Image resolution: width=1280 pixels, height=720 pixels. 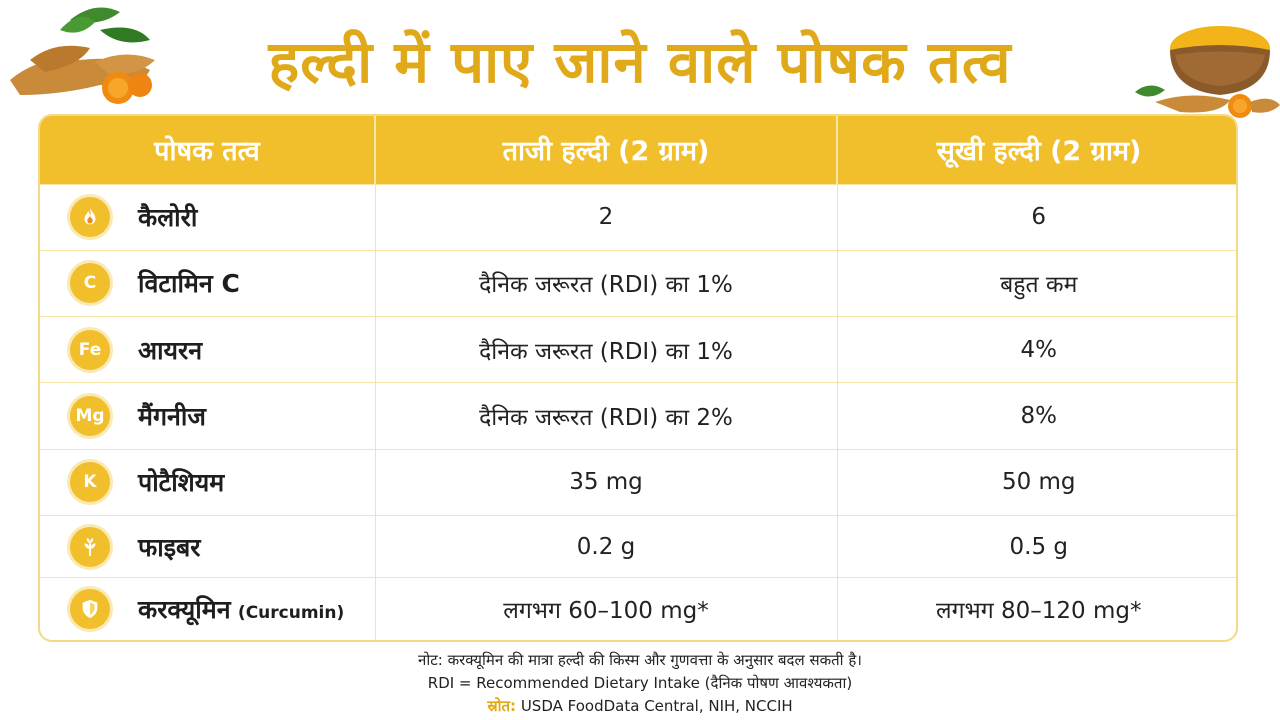 What do you see at coordinates (291, 613) in the screenshot?
I see `nutrient-subname: (Curcumin)` at bounding box center [291, 613].